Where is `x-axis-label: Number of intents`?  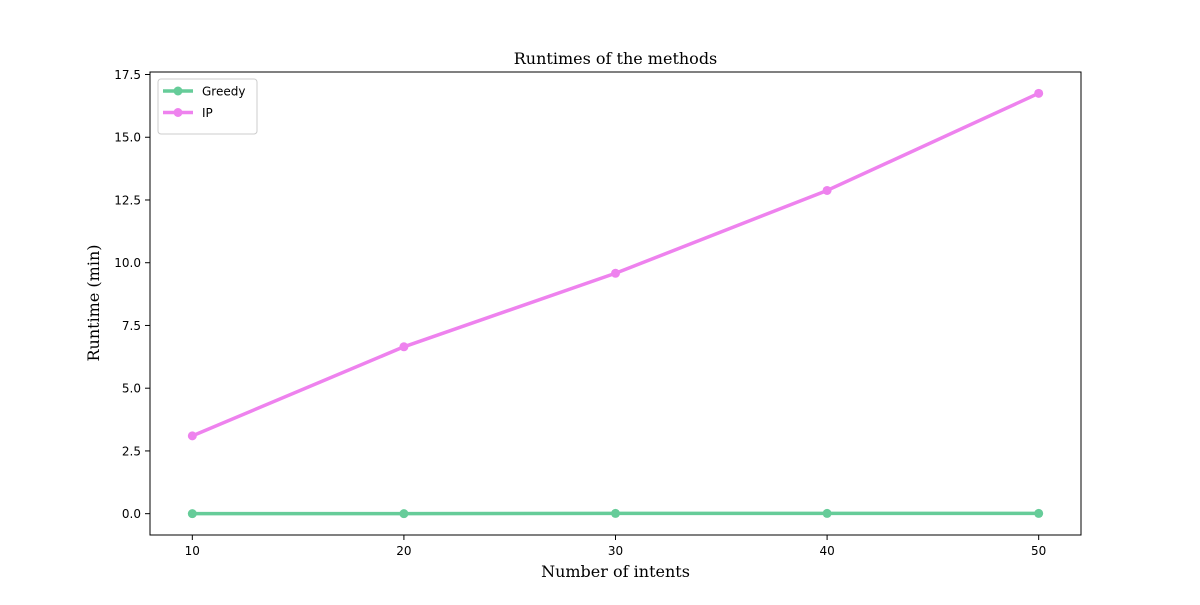 x-axis-label: Number of intents is located at coordinates (615, 571).